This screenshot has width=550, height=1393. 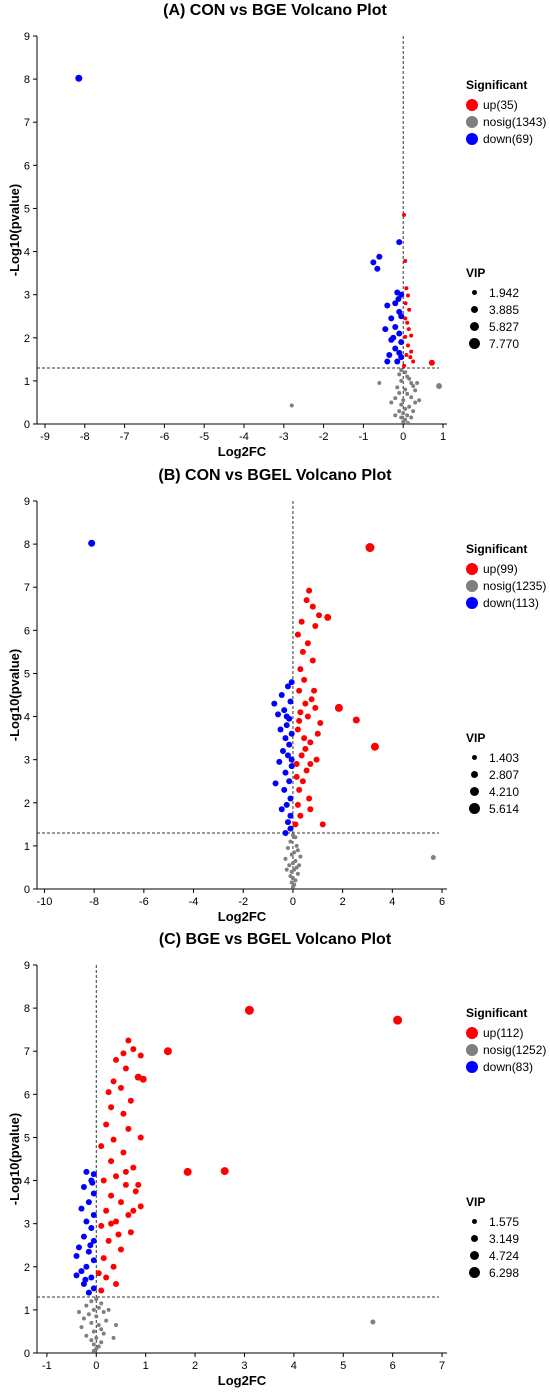 I want to click on x-tick-label: 4, so click(x=294, y=1366).